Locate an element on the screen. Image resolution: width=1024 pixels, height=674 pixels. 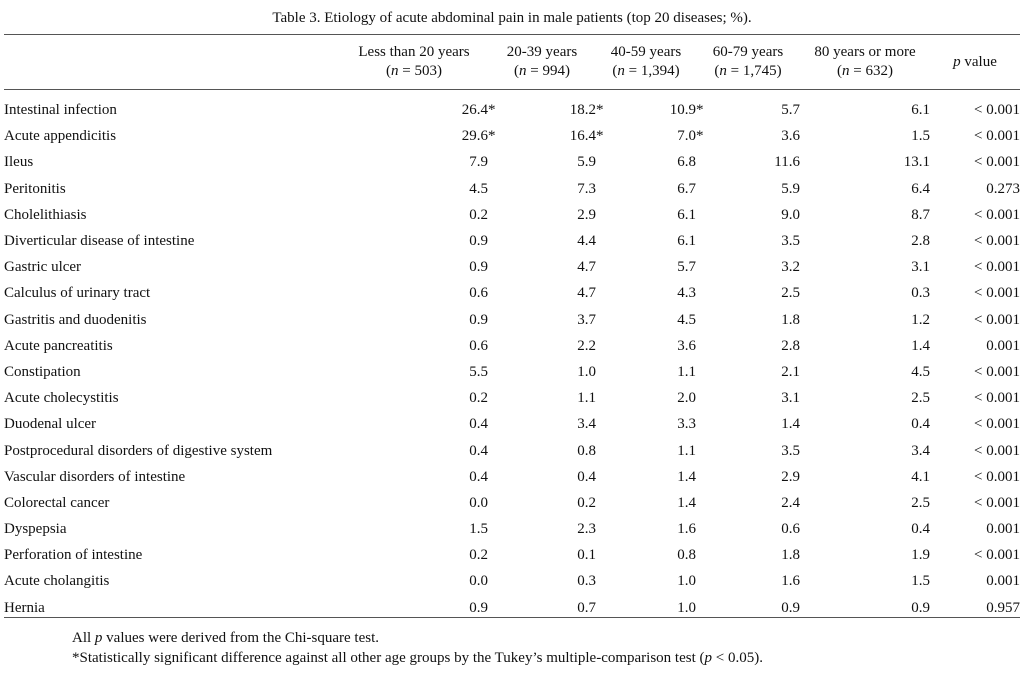
disease-name: Cholelithiasis is located at coordinates (45, 214).